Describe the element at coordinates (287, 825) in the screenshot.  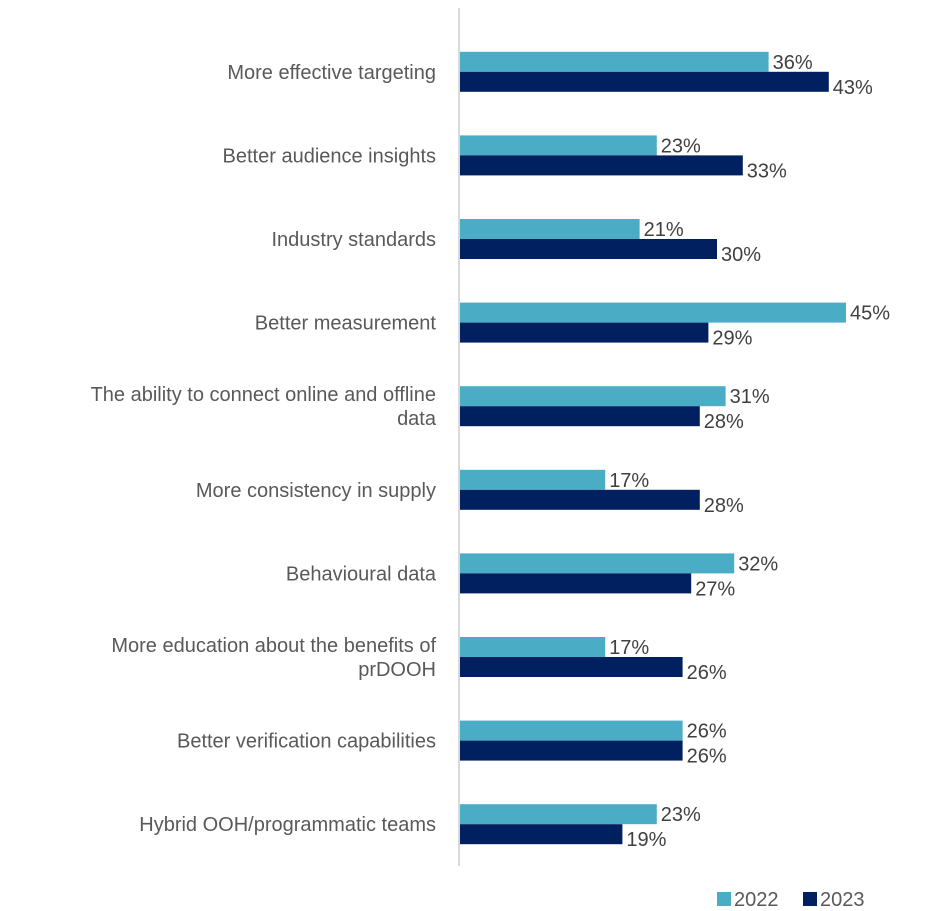
I see `category-label: Hybrid OOH/programmatic teams` at that location.